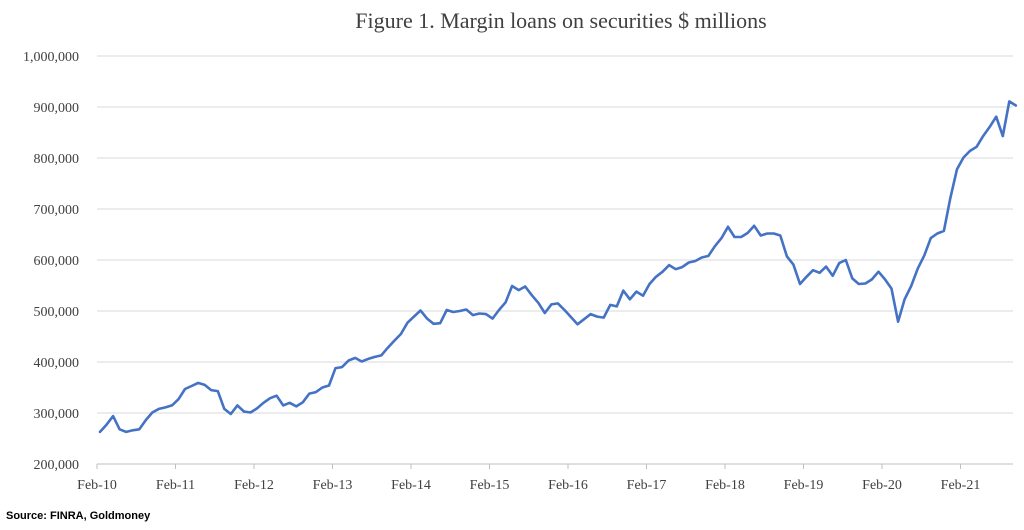  I want to click on y-tick-label: 800,000, so click(57, 159).